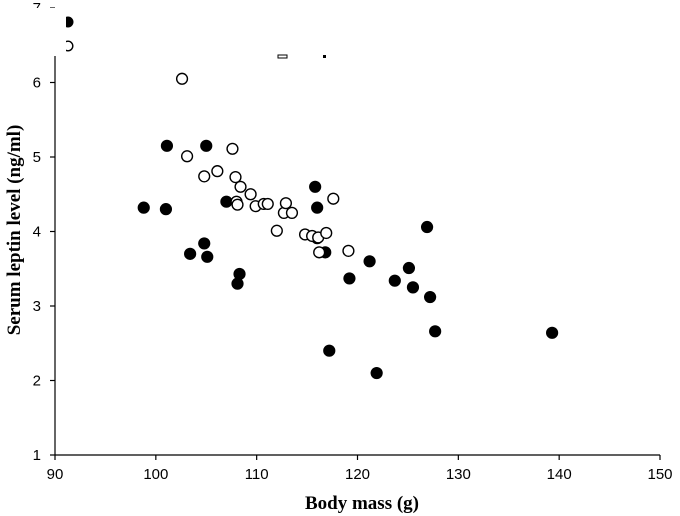 This screenshot has width=680, height=516. Describe the element at coordinates (37, 232) in the screenshot. I see `y-tick-label: 4` at that location.